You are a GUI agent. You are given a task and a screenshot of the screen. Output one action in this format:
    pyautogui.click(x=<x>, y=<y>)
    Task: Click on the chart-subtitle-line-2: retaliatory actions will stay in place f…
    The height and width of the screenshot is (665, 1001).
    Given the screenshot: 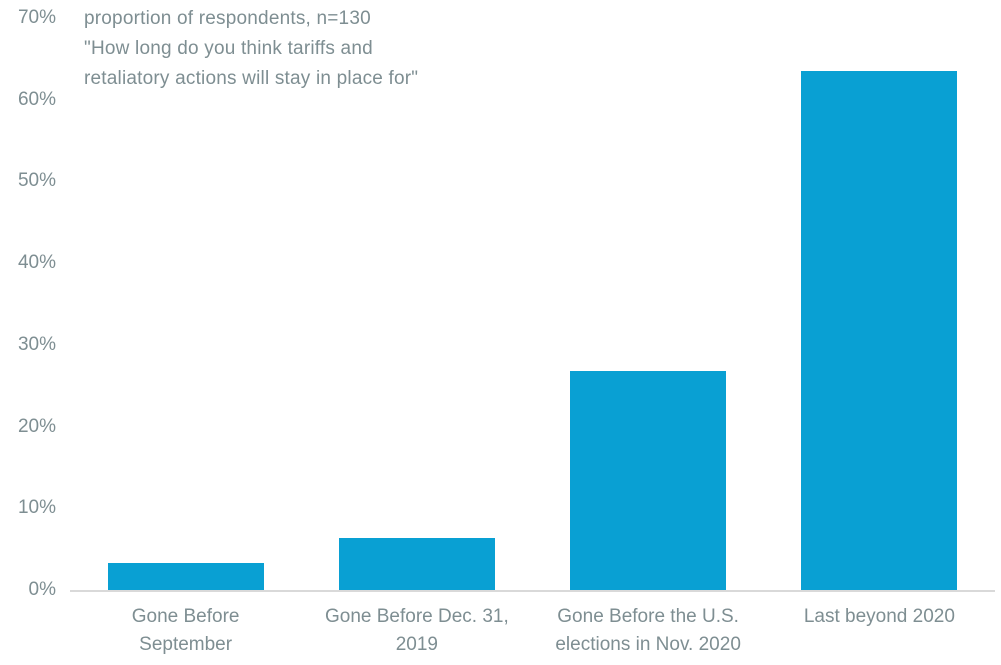 What is the action you would take?
    pyautogui.click(x=251, y=78)
    